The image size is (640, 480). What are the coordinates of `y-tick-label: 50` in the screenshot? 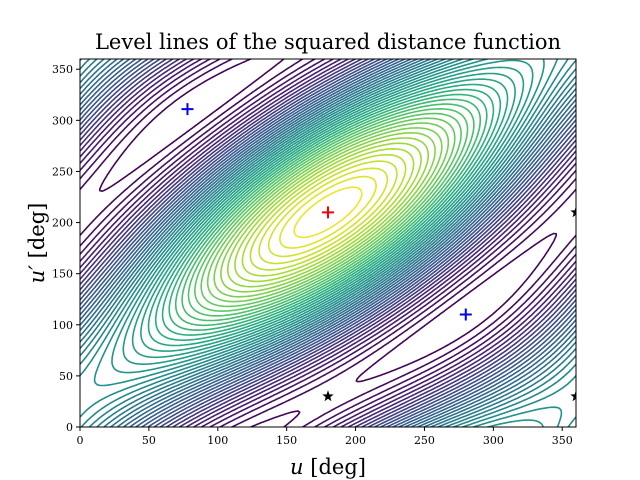 It's located at (66, 376).